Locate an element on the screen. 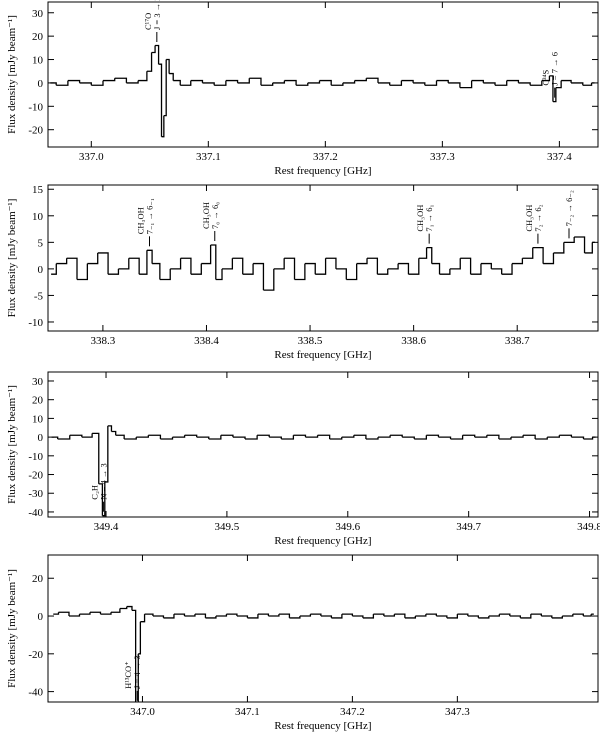  x-tick-label: 338.7 is located at coordinates (517, 341).